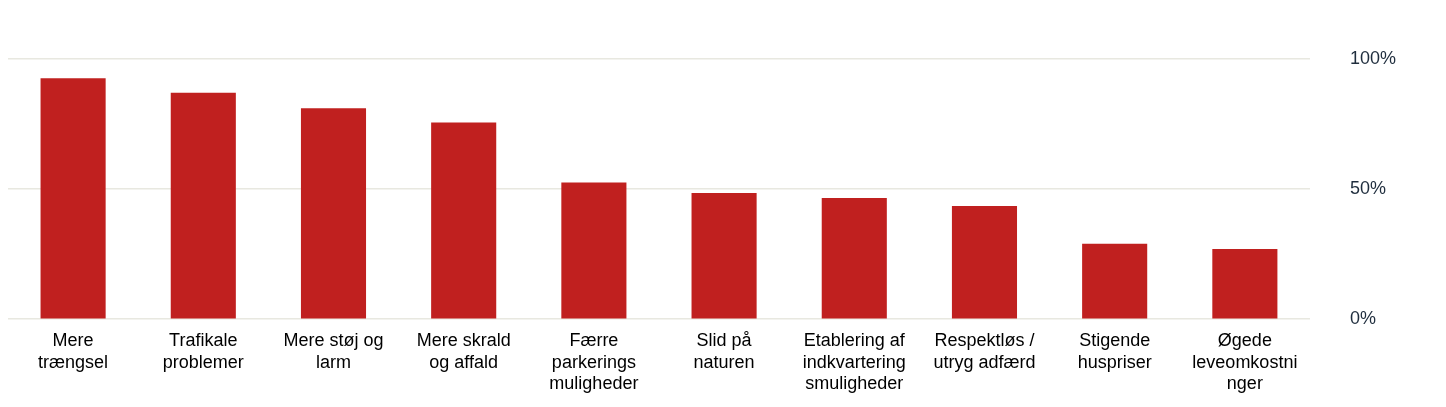  What do you see at coordinates (1362, 318) in the screenshot?
I see `y-tick-label: 0%` at bounding box center [1362, 318].